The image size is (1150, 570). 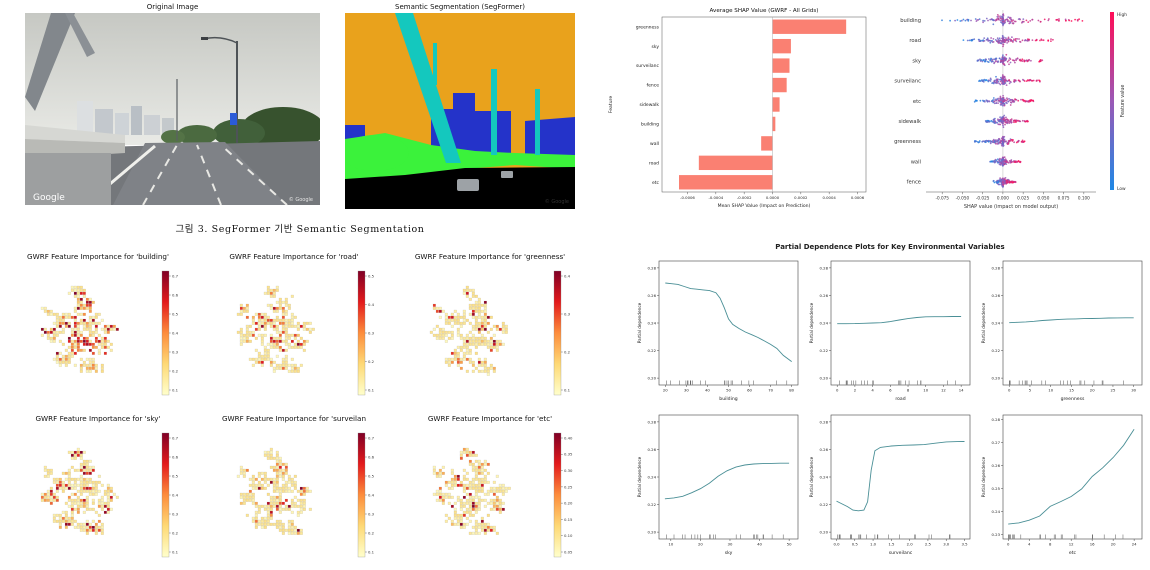 What do you see at coordinates (1084, 198) in the screenshot?
I see `xtick-label: 0.100` at bounding box center [1084, 198].